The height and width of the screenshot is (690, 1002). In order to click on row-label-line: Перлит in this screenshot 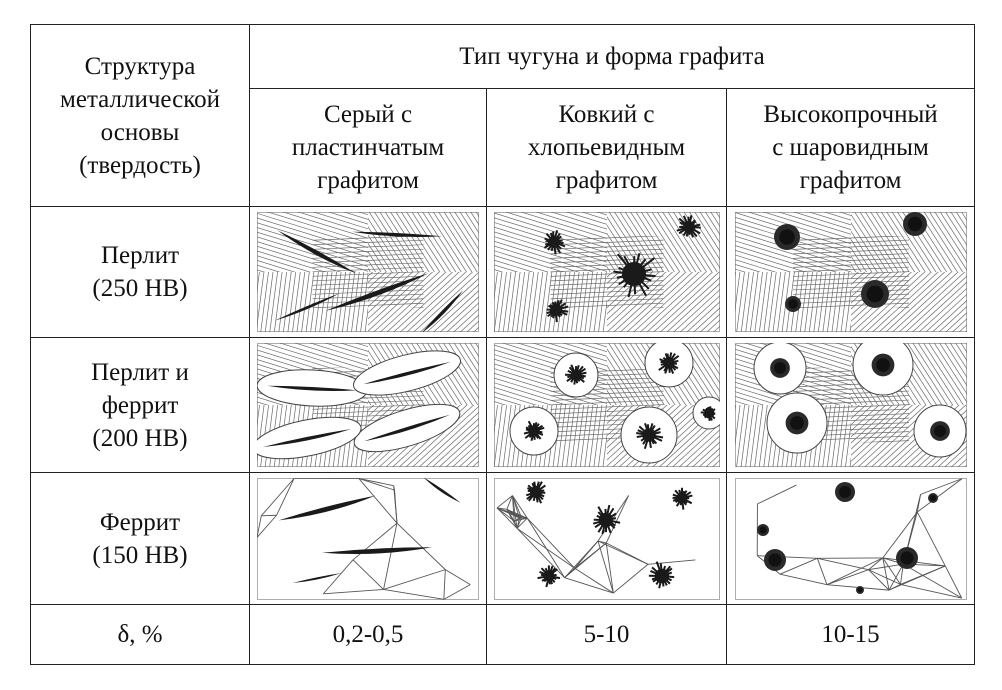, I will do `click(140, 255)`.